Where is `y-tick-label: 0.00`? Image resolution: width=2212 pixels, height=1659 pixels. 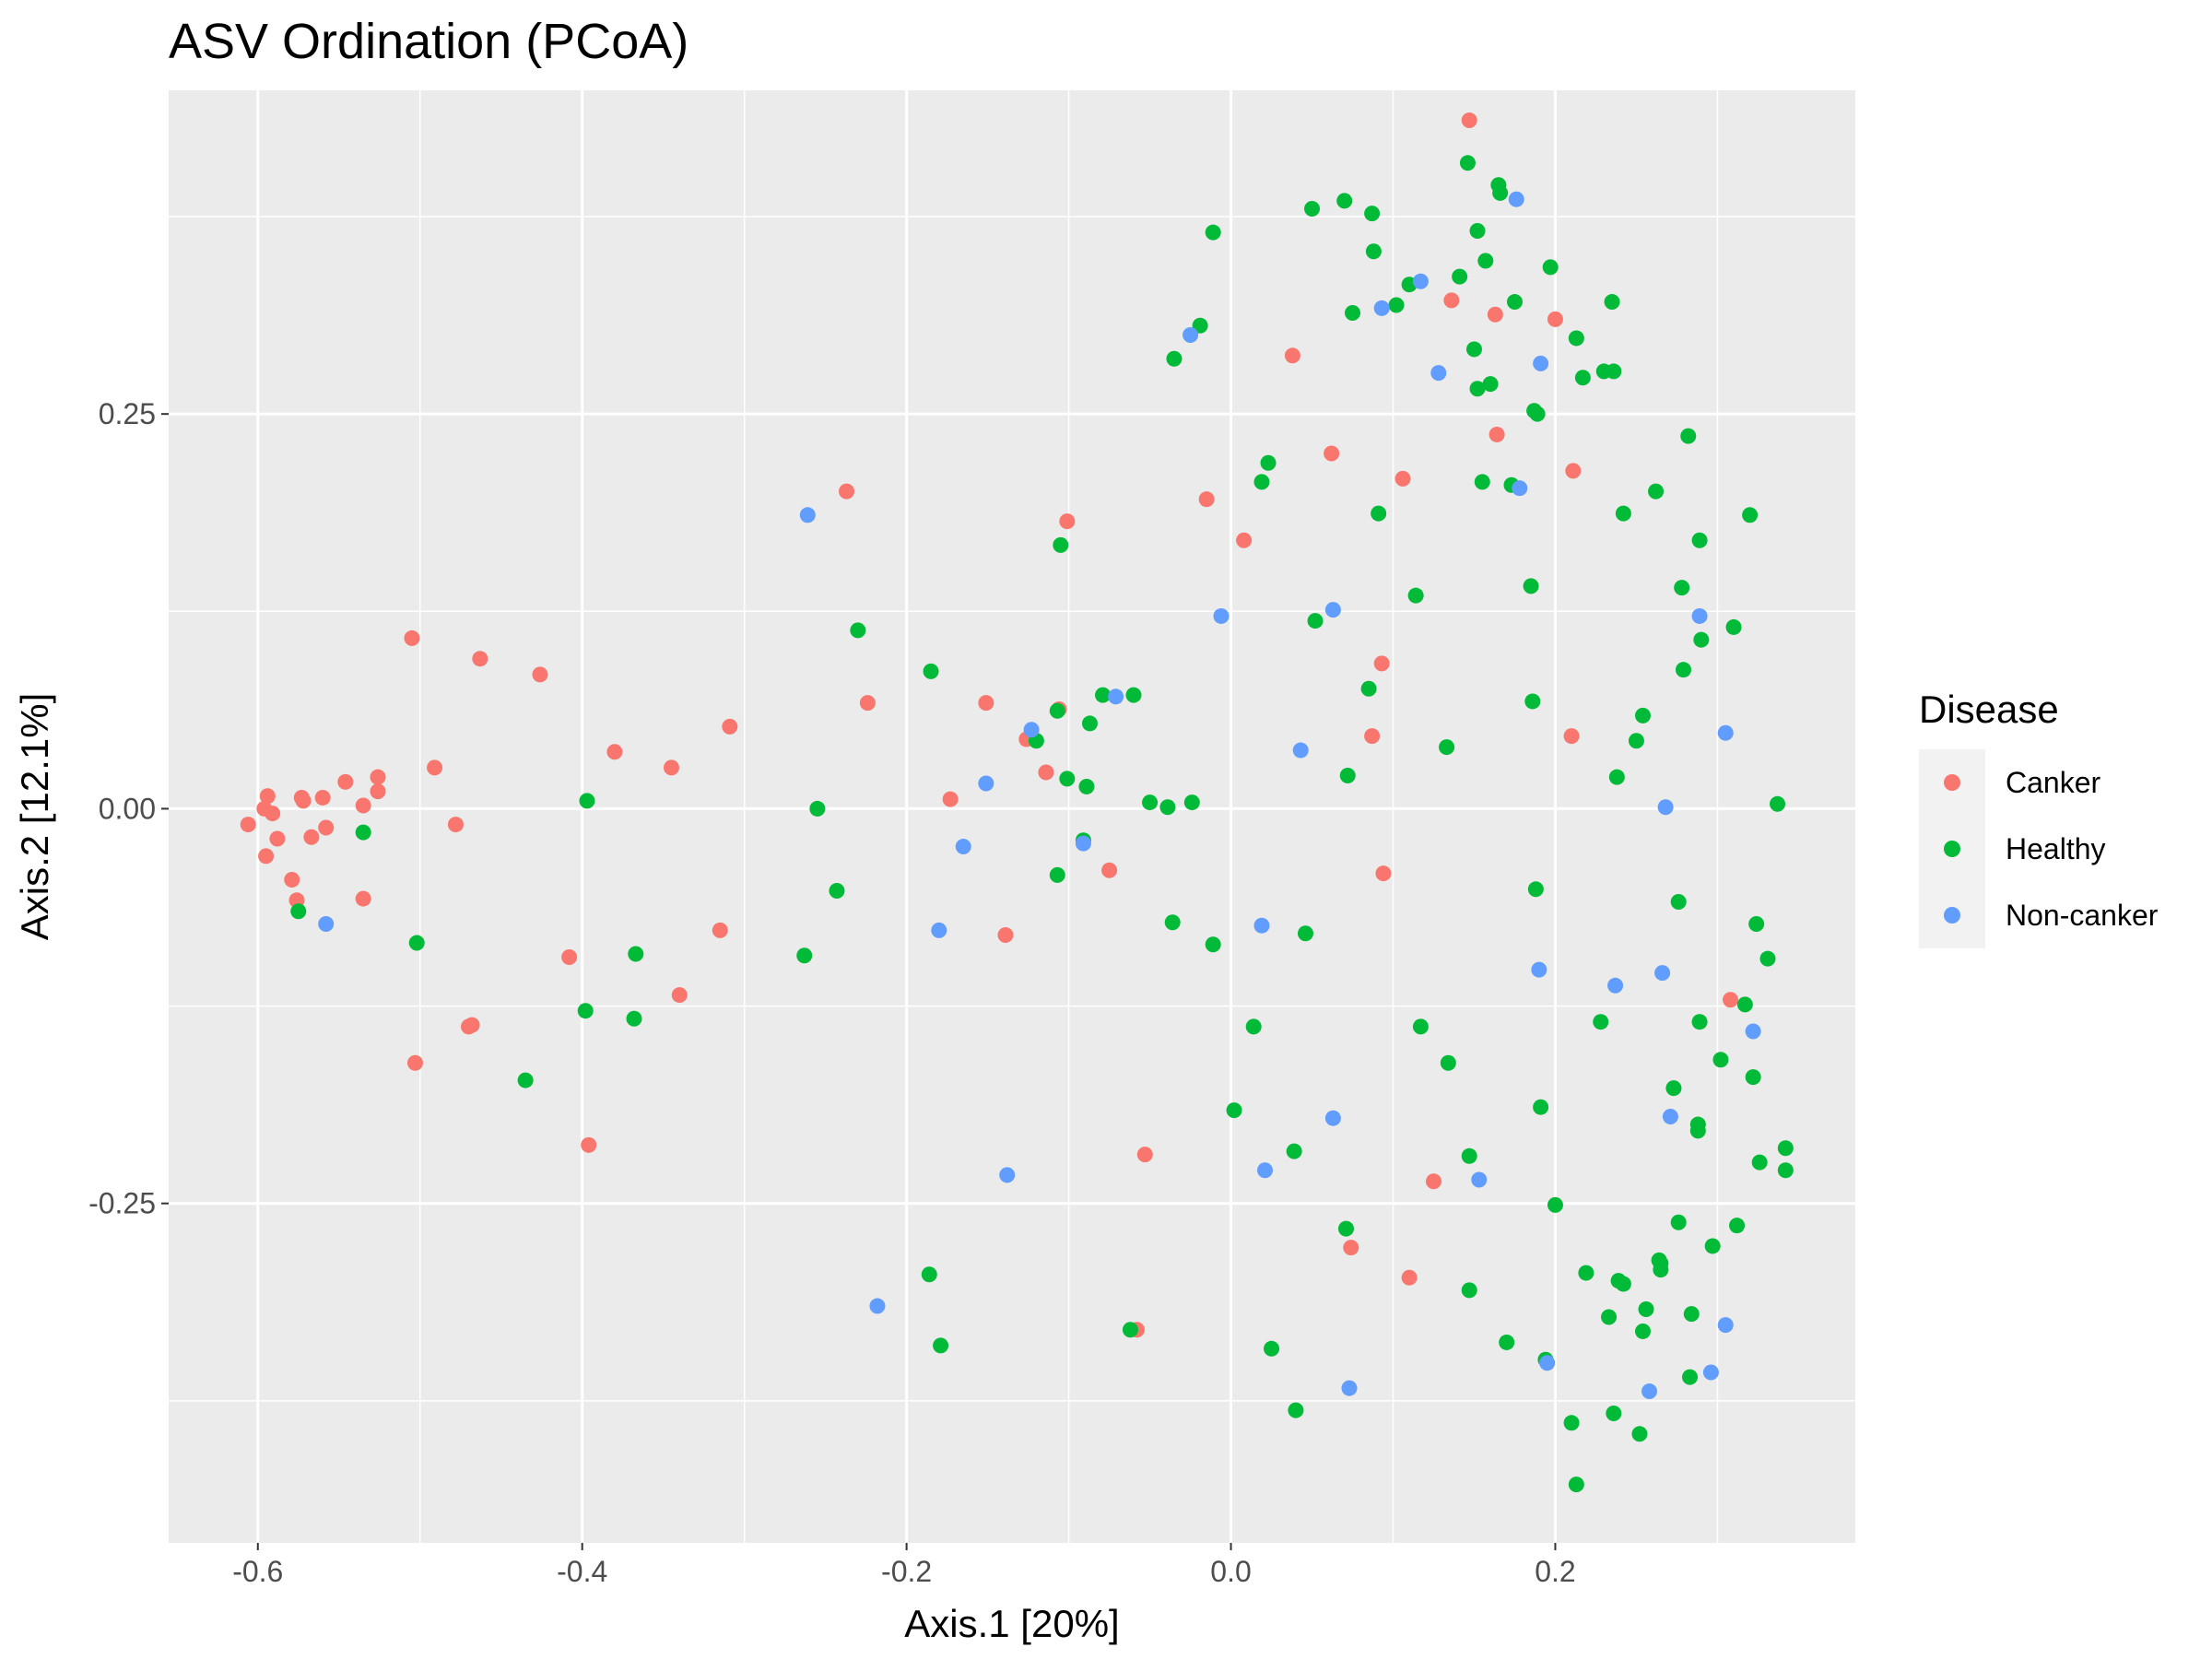
y-tick-label: 0.00 is located at coordinates (127, 808).